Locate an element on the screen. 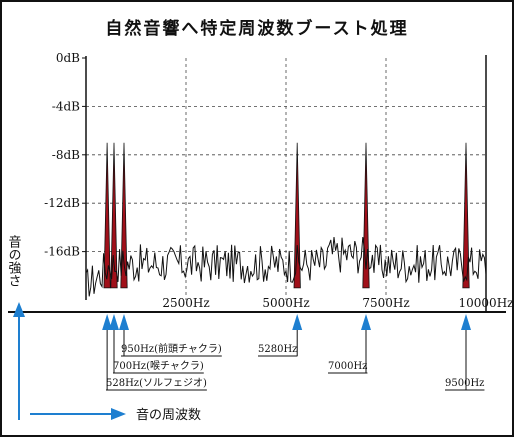  y-tick-label: -16dB is located at coordinates (62, 252).